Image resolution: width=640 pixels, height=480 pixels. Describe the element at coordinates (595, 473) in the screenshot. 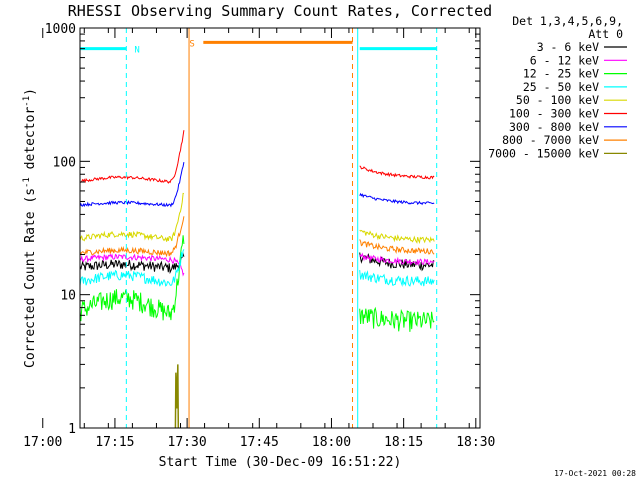

I see `timestamp: 17-Oct-2021 00:28` at that location.